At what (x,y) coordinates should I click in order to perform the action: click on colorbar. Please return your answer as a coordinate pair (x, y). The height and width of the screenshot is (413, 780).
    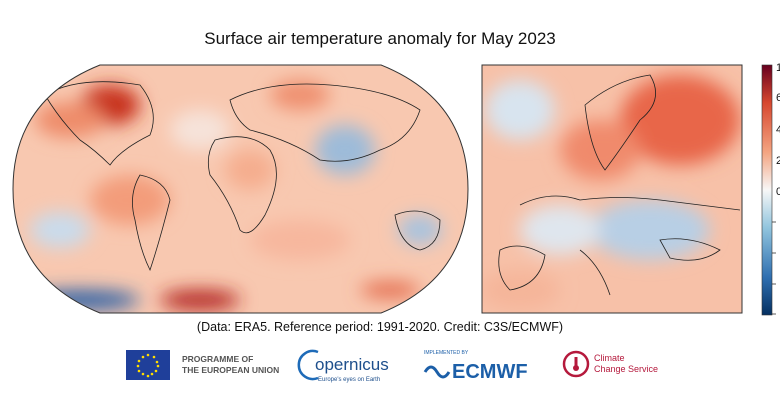
    Looking at the image, I should click on (767, 190).